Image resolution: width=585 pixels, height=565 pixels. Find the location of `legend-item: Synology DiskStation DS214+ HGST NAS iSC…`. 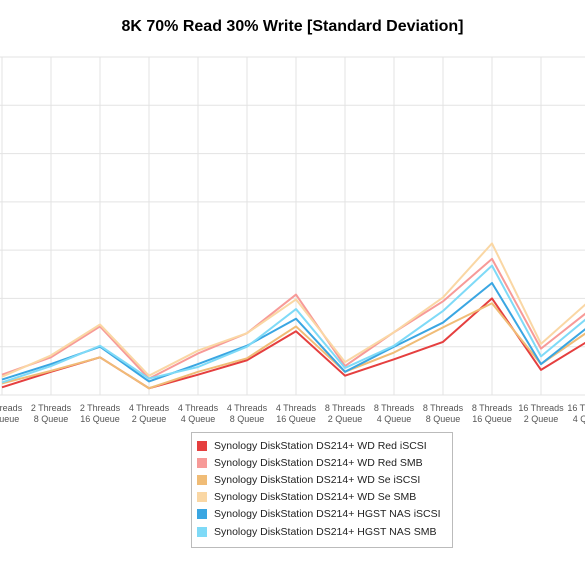

legend-item: Synology DiskStation DS214+ HGST NAS iSC… is located at coordinates (322, 514).